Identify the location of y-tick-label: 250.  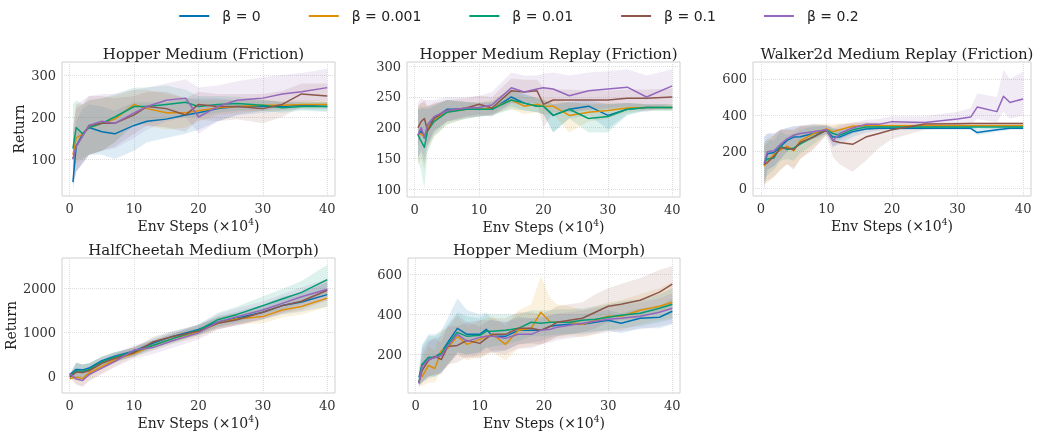
(388, 97).